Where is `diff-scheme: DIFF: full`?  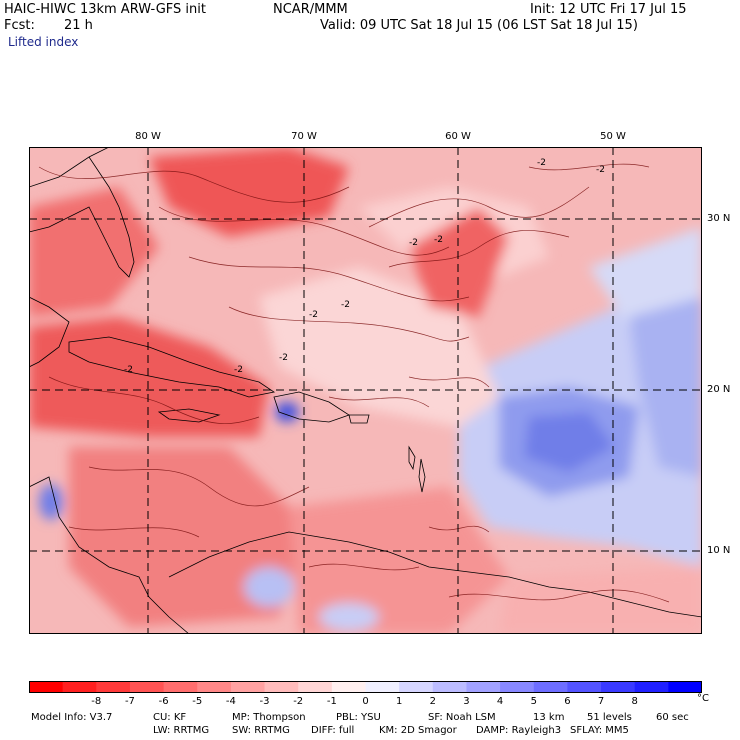
diff-scheme: DIFF: full is located at coordinates (333, 730).